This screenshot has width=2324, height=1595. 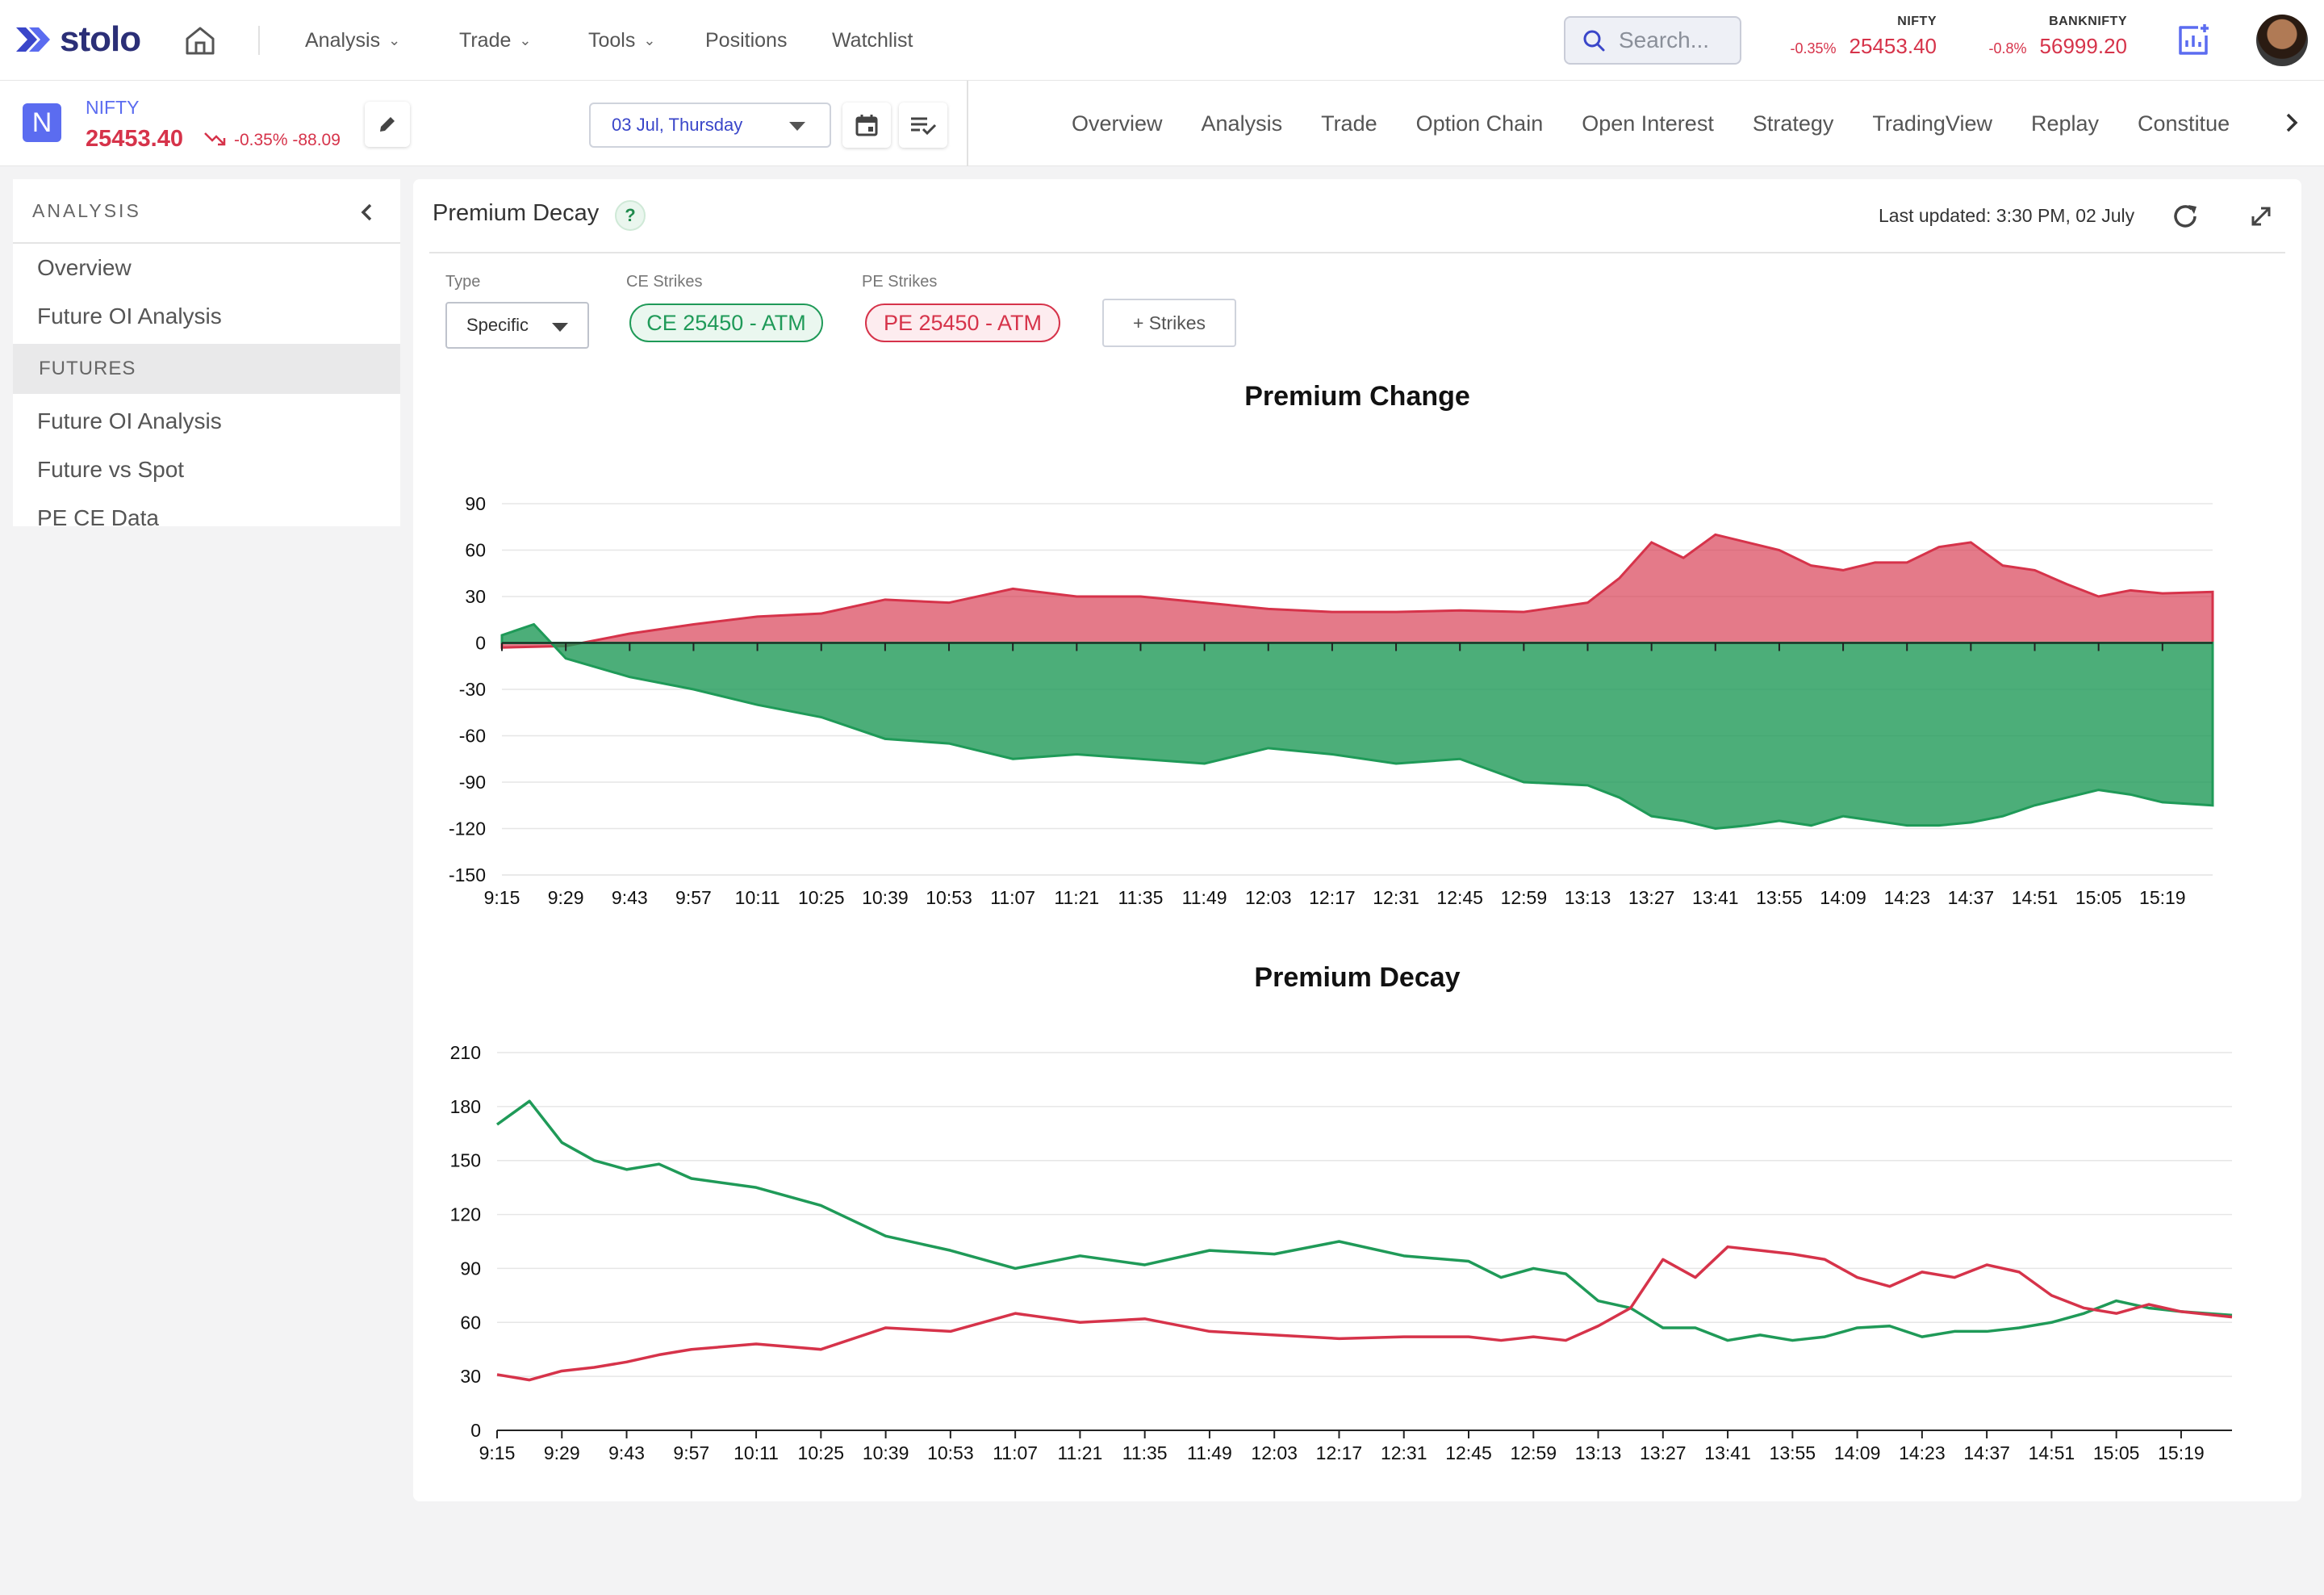 I want to click on sidebar-header: ANALYSIS, so click(x=207, y=211).